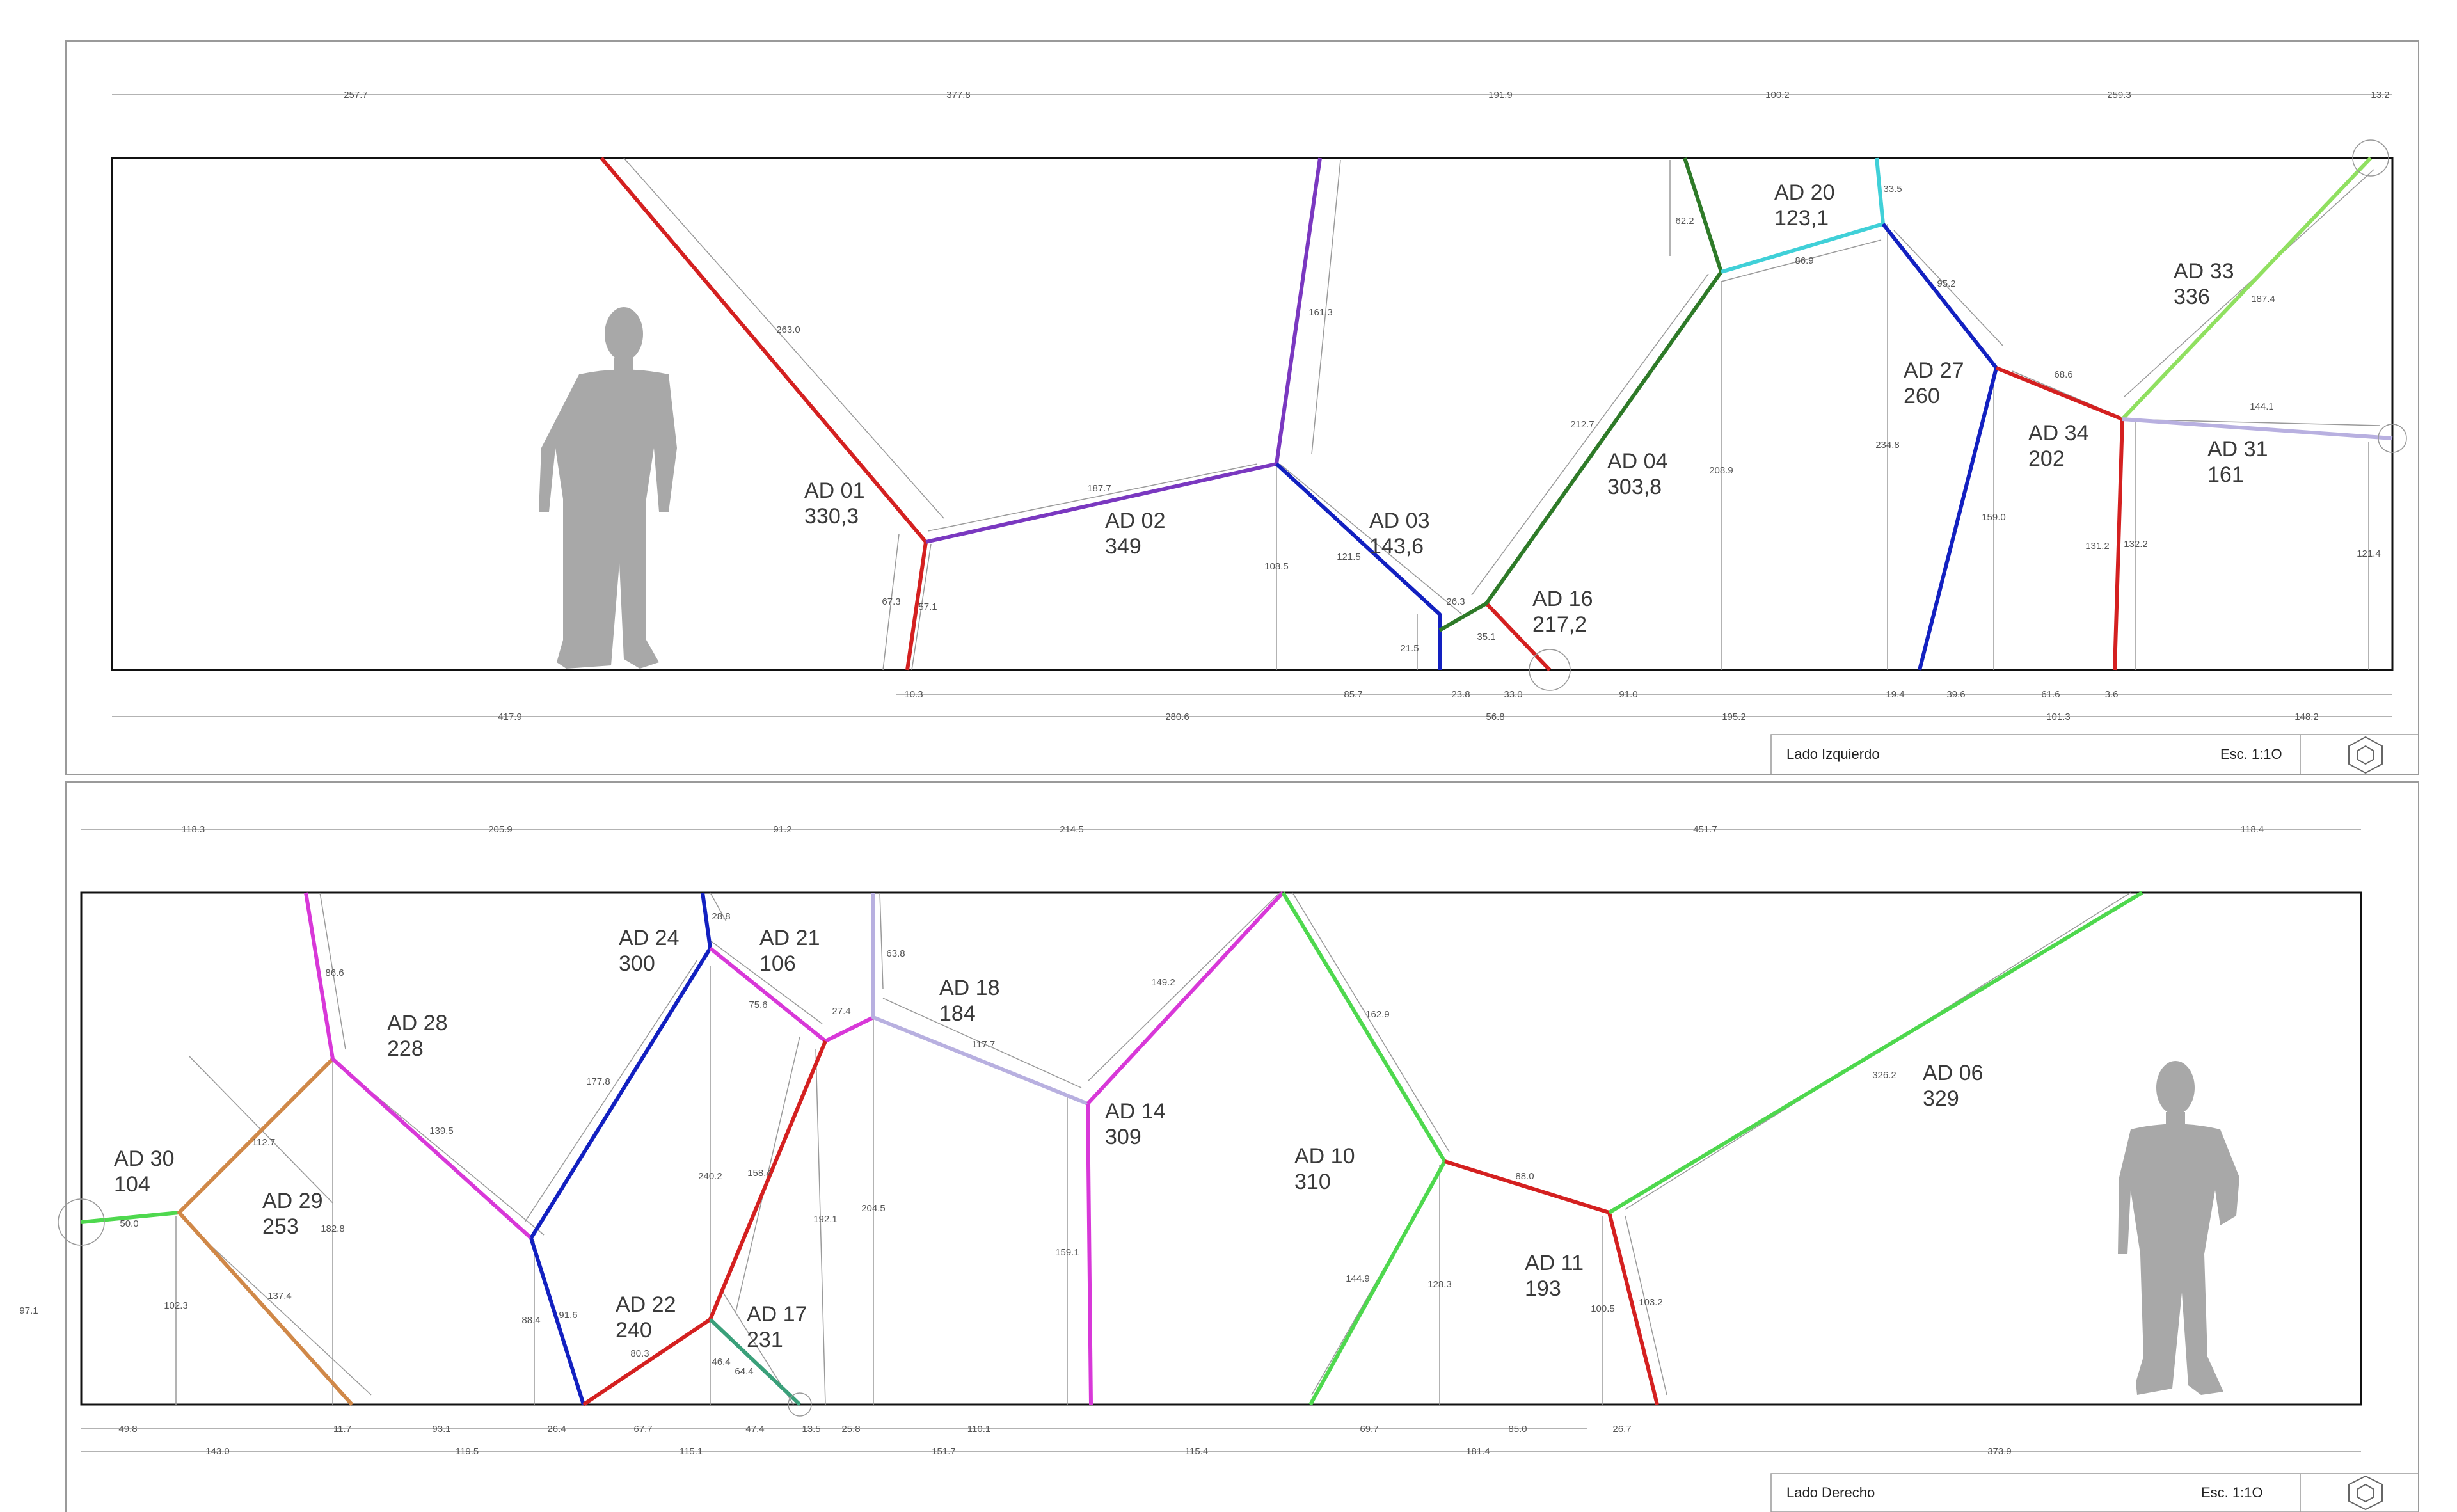  I want to click on cut-ad28, so click(418, 1066).